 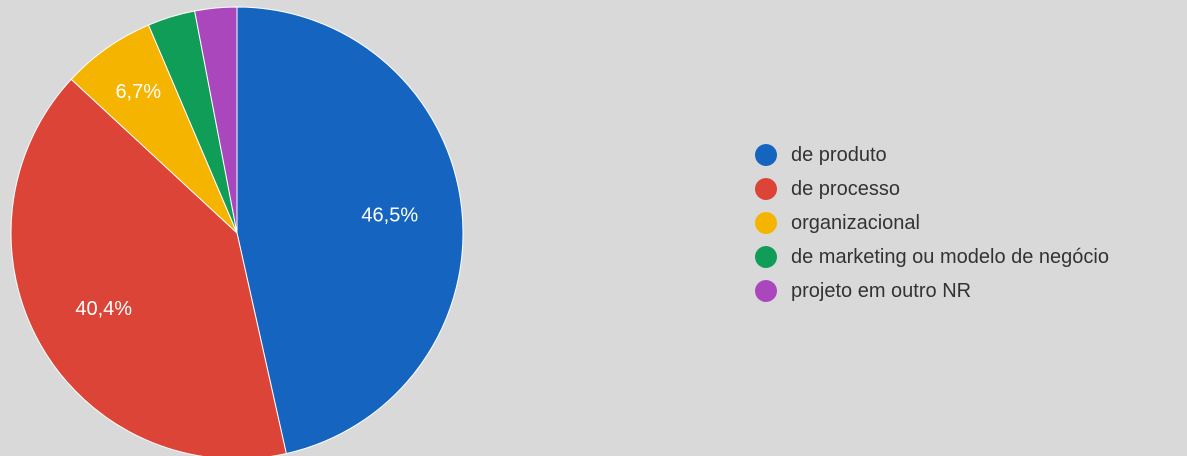 What do you see at coordinates (932, 155) in the screenshot?
I see `legend-item: de produto` at bounding box center [932, 155].